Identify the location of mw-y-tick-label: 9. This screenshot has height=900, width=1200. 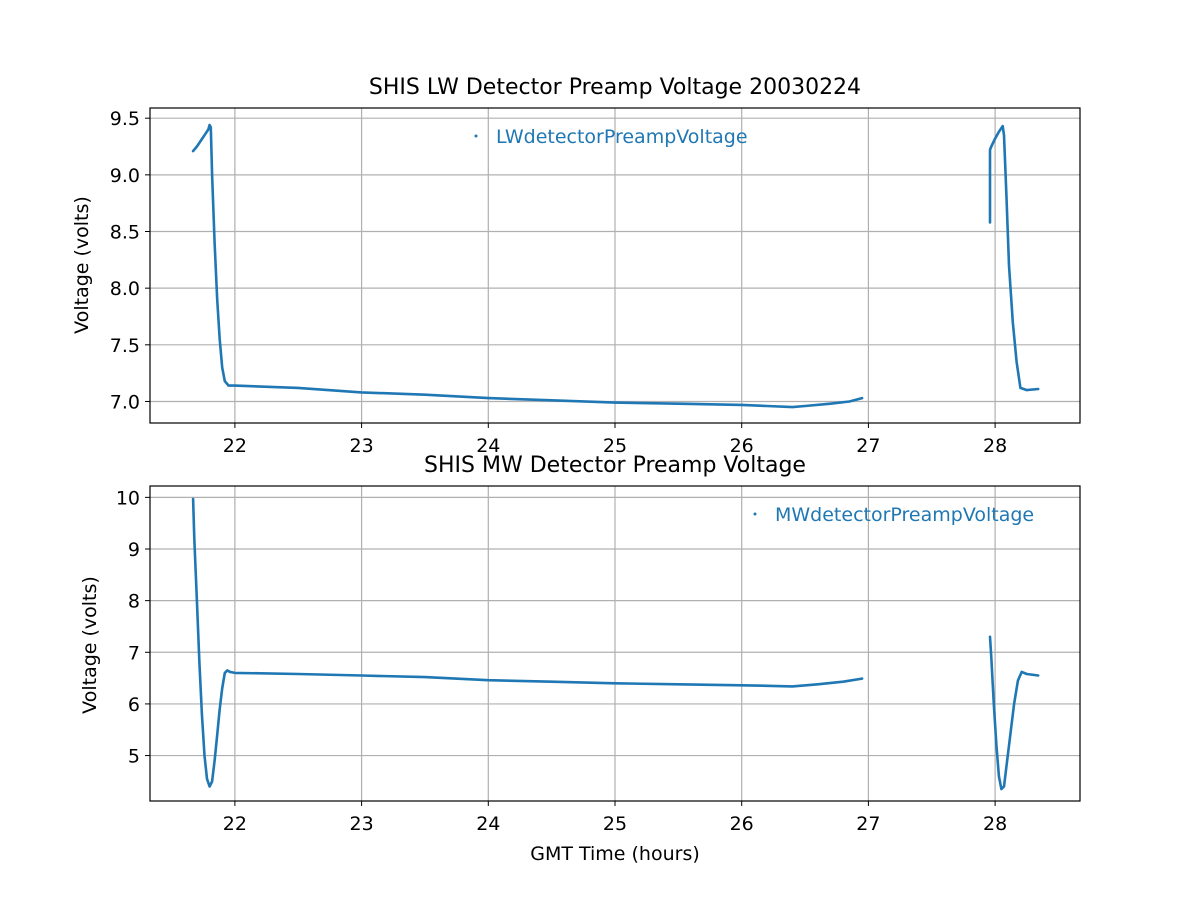
(134, 550).